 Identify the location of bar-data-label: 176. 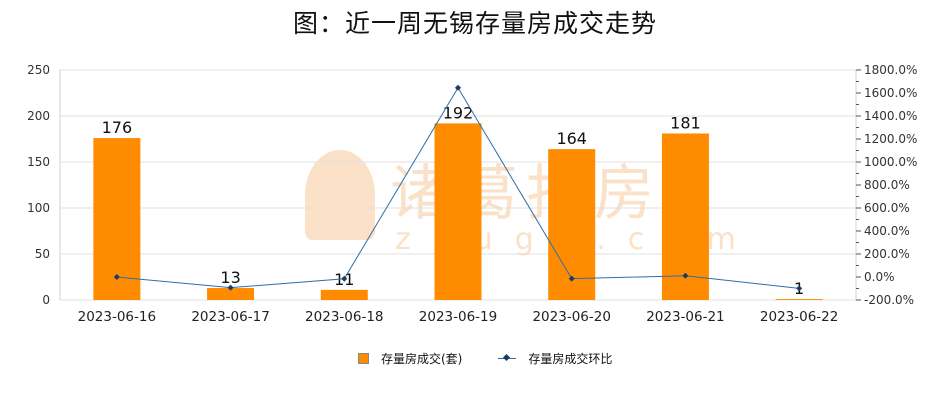
(117, 127).